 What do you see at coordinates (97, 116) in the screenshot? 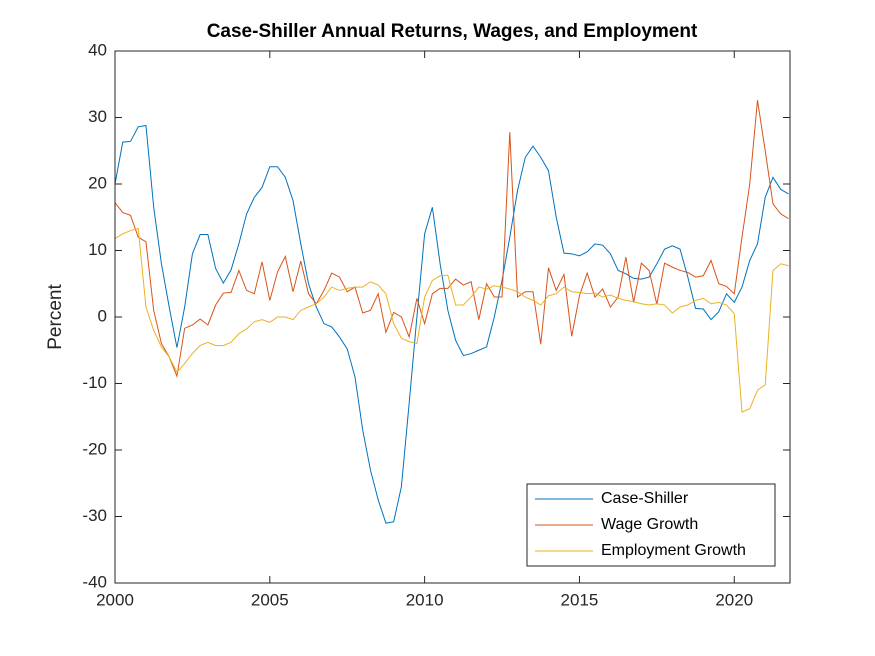
I see `y-tick-label: 30` at bounding box center [97, 116].